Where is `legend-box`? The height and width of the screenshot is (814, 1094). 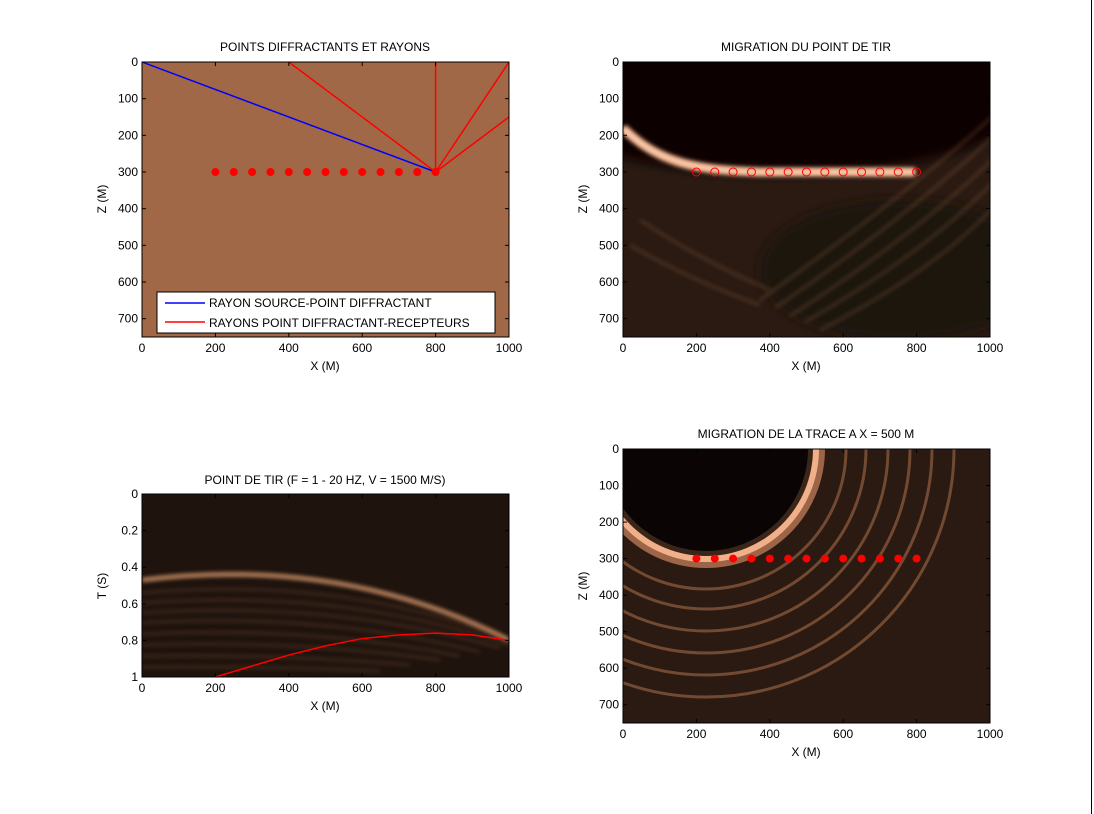
legend-box is located at coordinates (326, 312).